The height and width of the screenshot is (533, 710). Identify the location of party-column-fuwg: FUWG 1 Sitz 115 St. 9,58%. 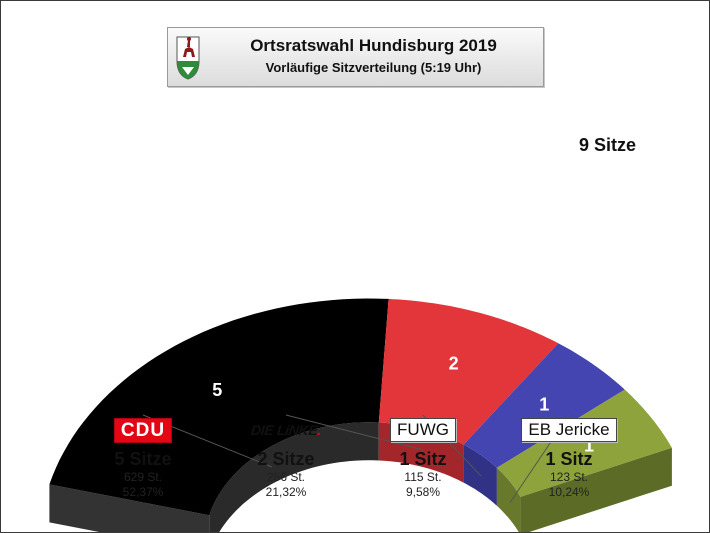
(423, 457).